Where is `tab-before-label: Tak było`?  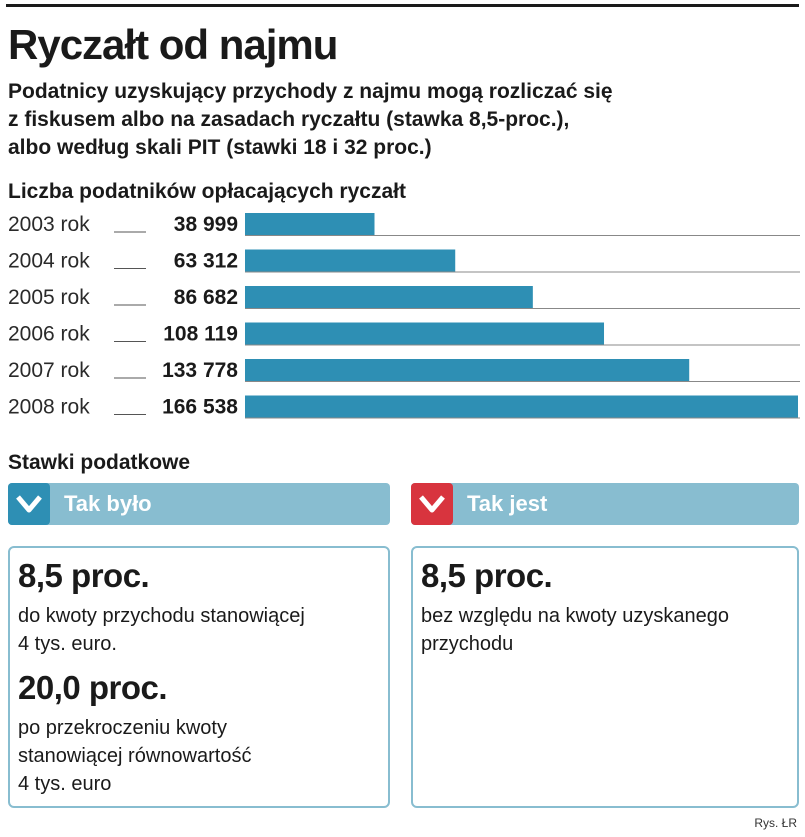
tab-before-label: Tak było is located at coordinates (108, 503).